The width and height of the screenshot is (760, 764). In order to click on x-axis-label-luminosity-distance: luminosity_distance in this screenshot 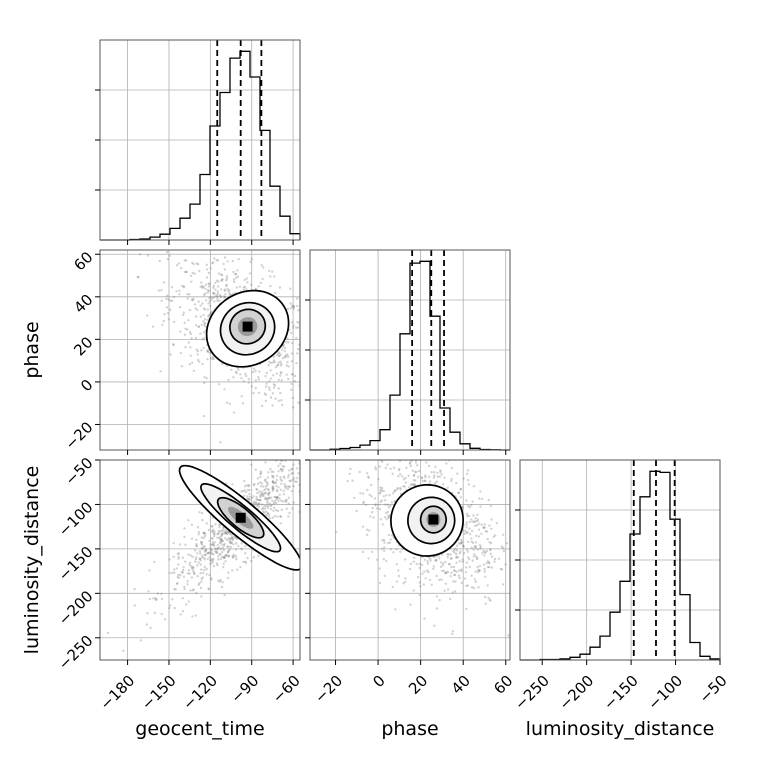, I will do `click(620, 729)`.